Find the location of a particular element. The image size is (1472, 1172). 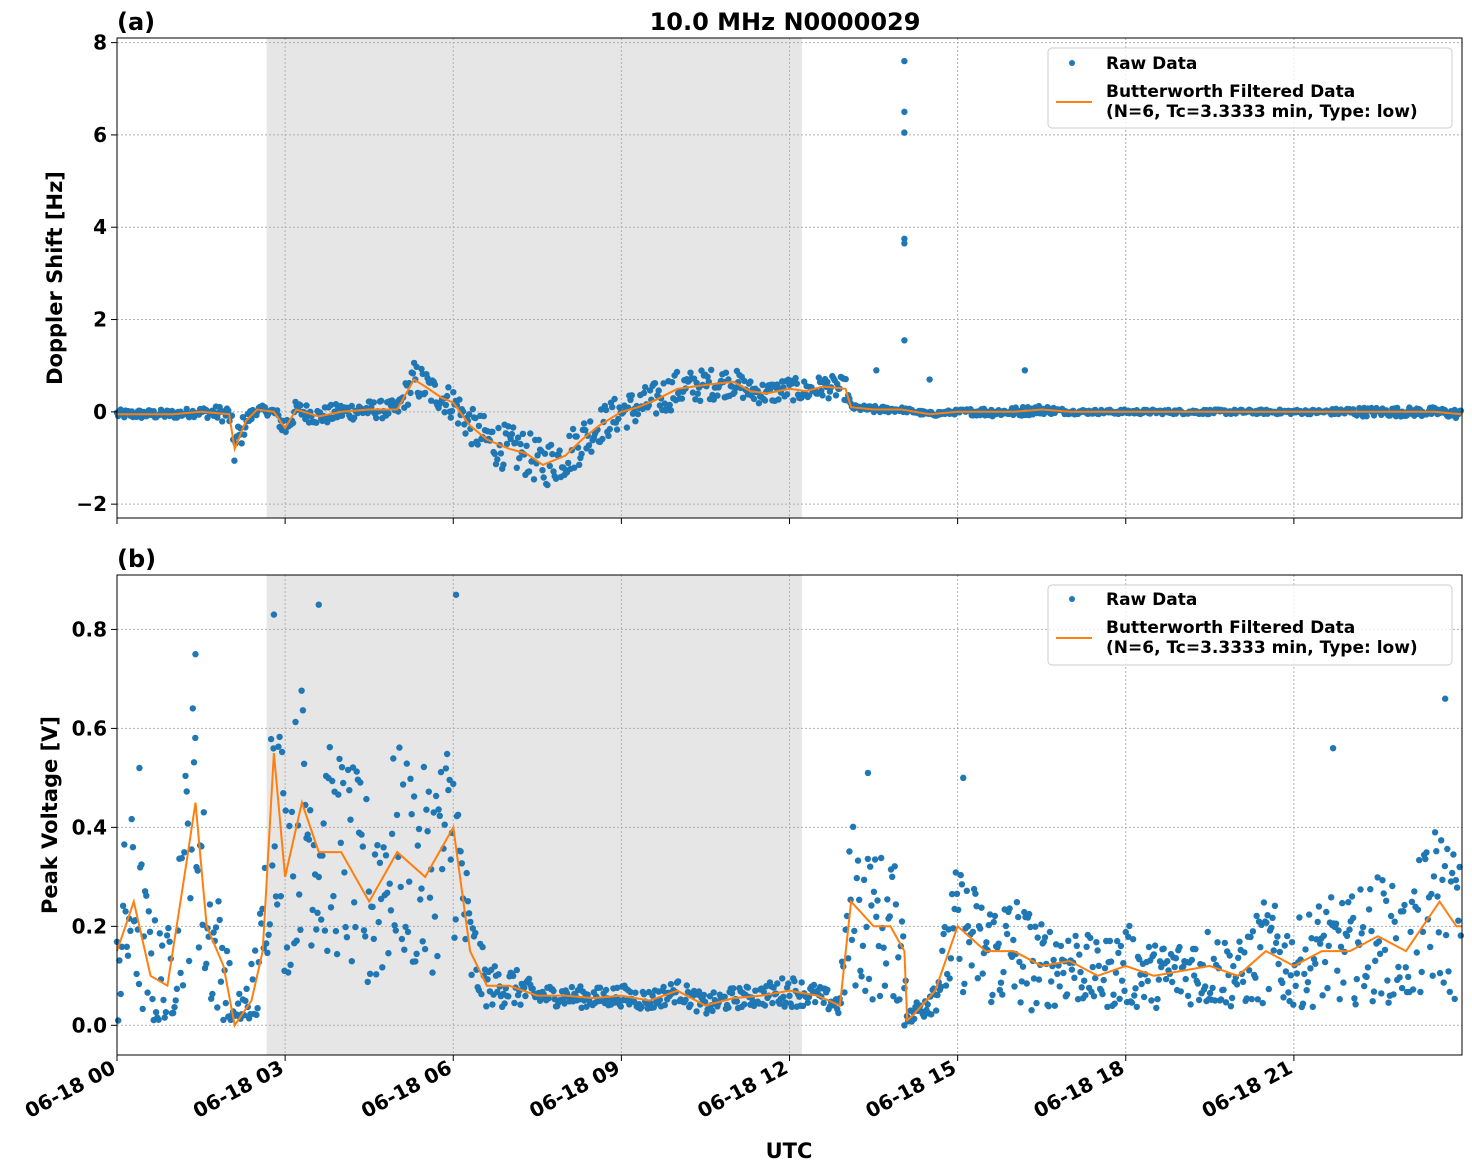

legend-raw-label: Raw Data is located at coordinates (1151, 64).